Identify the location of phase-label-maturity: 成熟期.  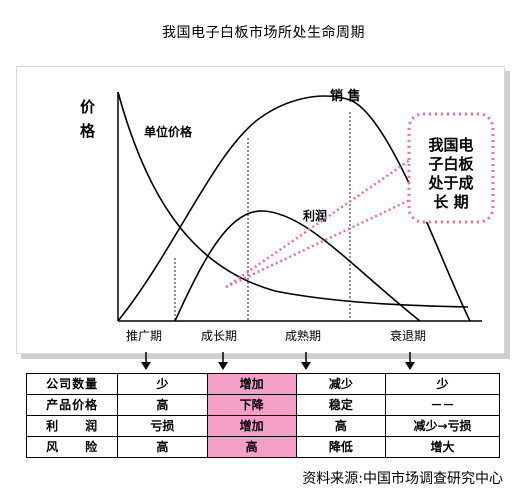
(303, 335).